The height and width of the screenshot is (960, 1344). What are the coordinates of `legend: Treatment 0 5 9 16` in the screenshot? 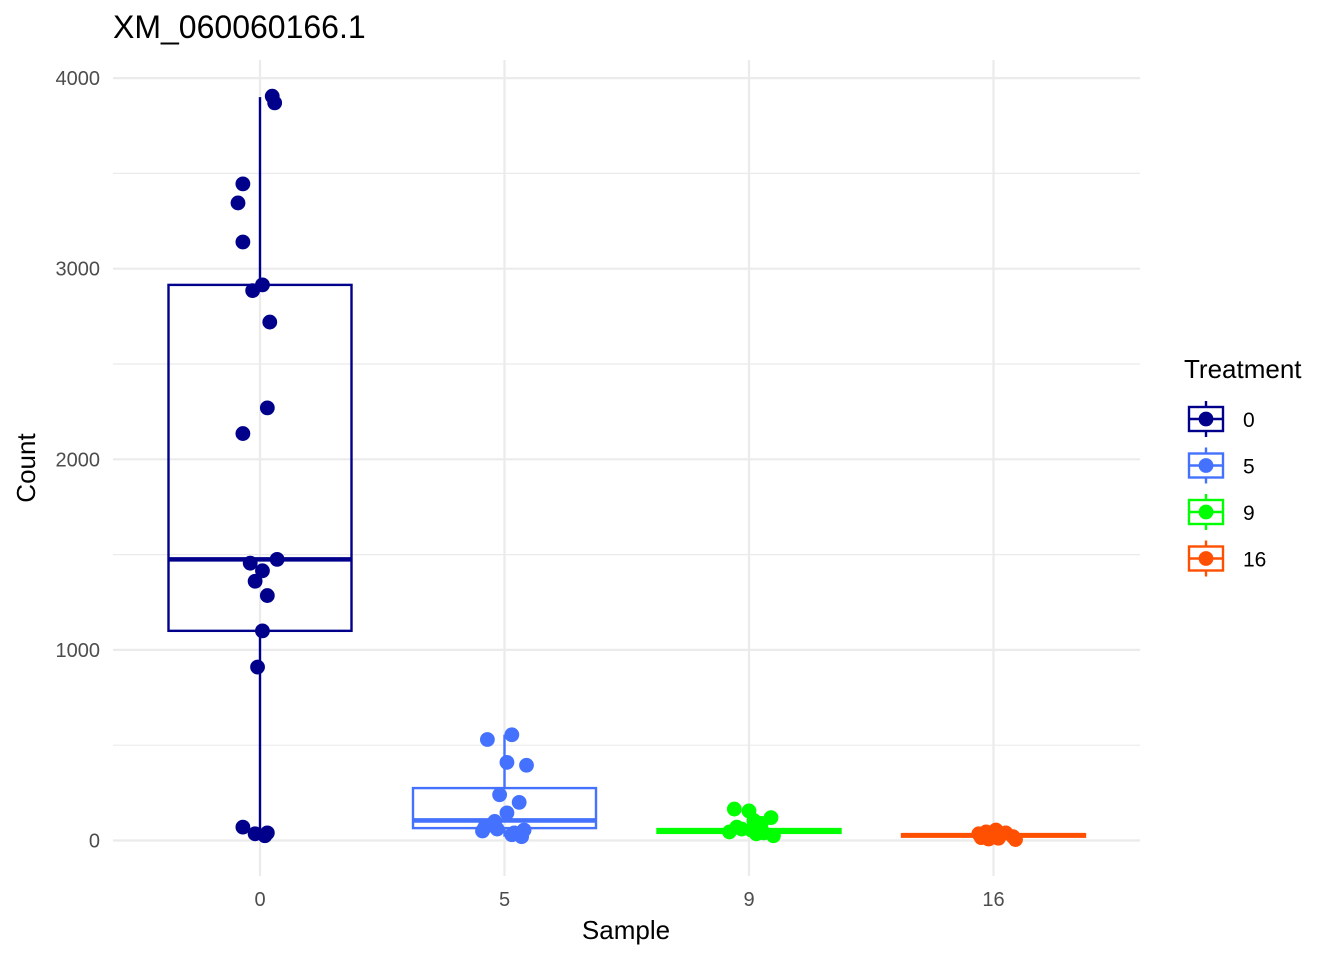 It's located at (1243, 465).